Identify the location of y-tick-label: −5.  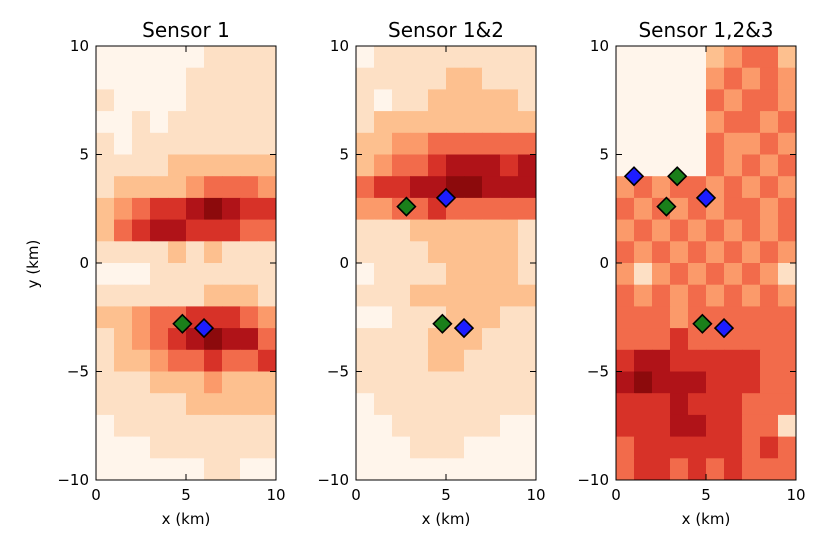
(78, 372).